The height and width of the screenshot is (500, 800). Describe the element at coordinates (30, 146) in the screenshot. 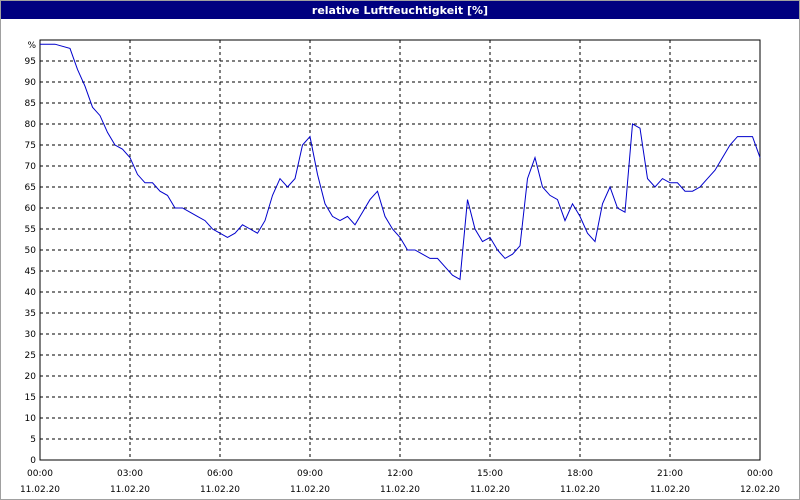

I see `y-tick-label: 75` at that location.